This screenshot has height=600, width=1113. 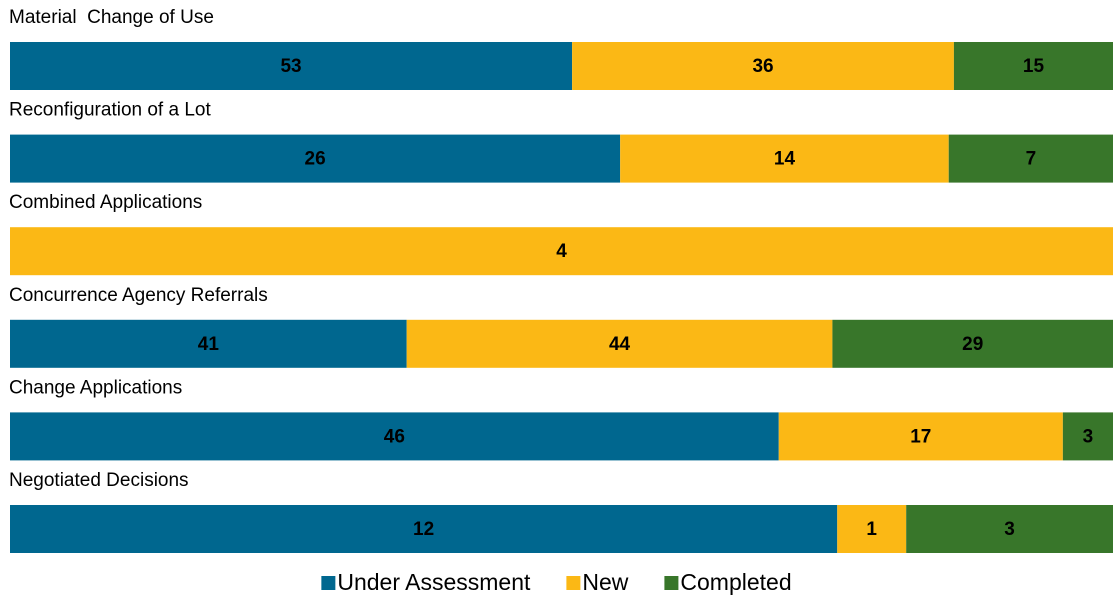 What do you see at coordinates (110, 110) in the screenshot?
I see `category-label: Reconfiguration of a Lot` at bounding box center [110, 110].